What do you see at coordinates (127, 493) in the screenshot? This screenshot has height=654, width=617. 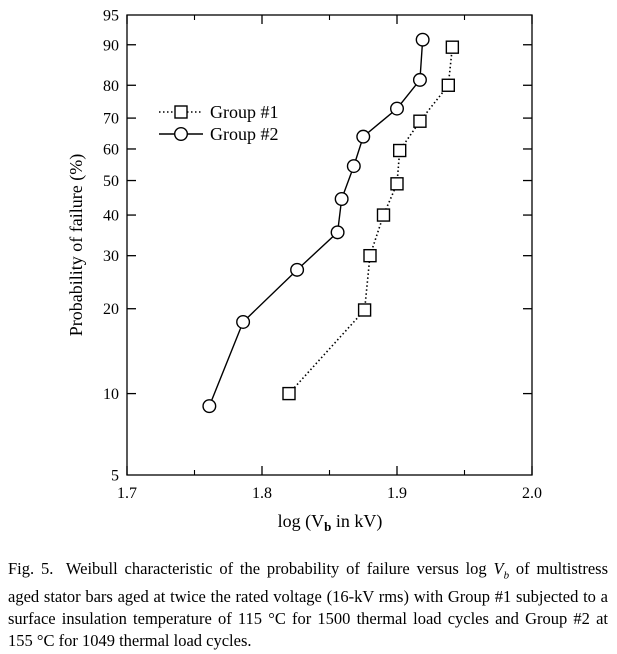 I see `x-tick-label: 1.7` at bounding box center [127, 493].